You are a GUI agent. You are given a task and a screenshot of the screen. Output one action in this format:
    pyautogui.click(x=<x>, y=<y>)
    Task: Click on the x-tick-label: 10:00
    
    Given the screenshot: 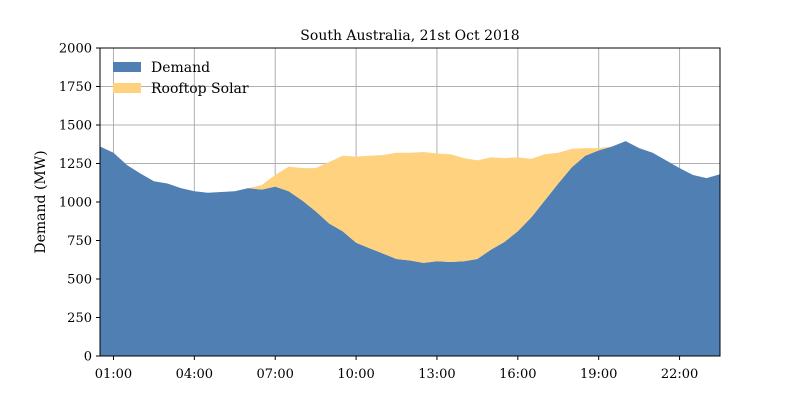 What is the action you would take?
    pyautogui.click(x=355, y=374)
    